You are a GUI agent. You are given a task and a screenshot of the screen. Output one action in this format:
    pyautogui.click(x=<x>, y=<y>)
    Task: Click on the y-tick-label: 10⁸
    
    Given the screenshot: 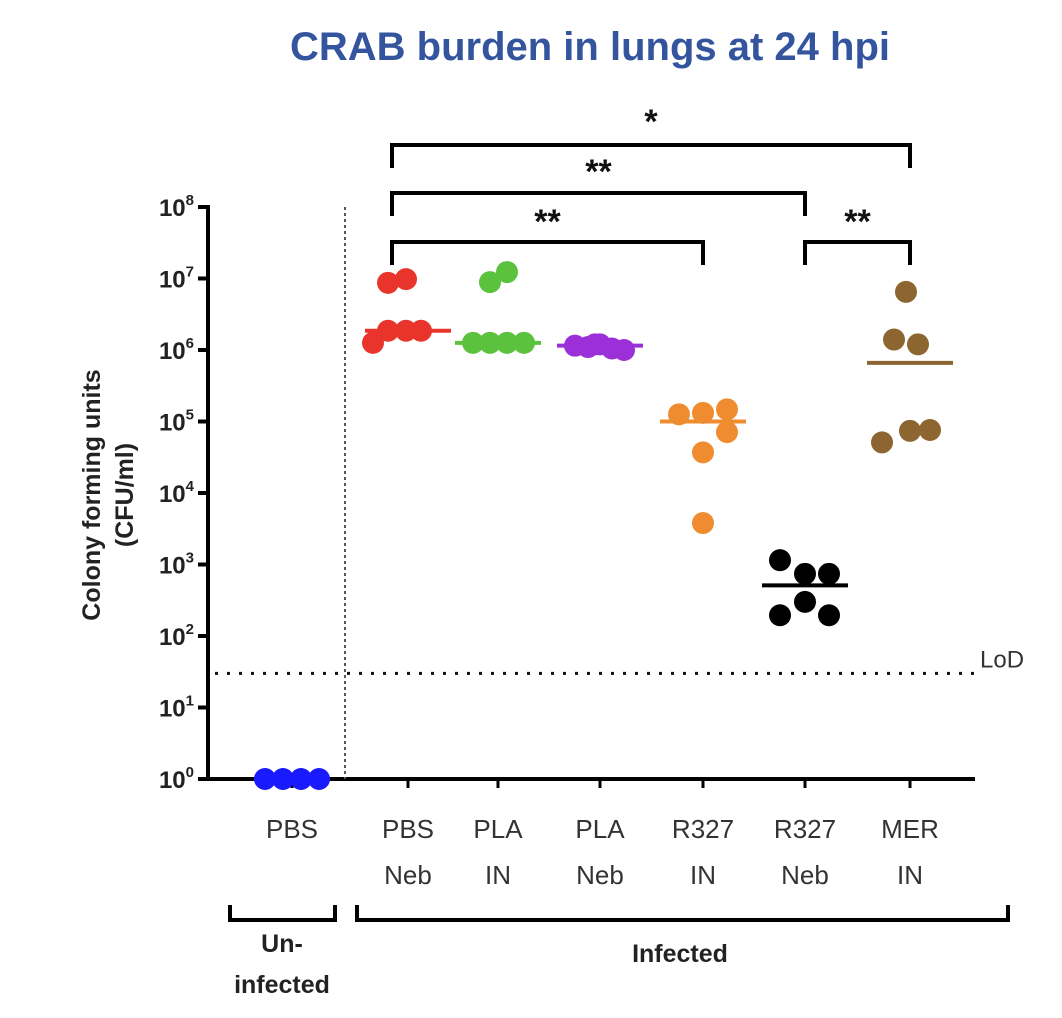 What is the action you would take?
    pyautogui.click(x=176, y=207)
    